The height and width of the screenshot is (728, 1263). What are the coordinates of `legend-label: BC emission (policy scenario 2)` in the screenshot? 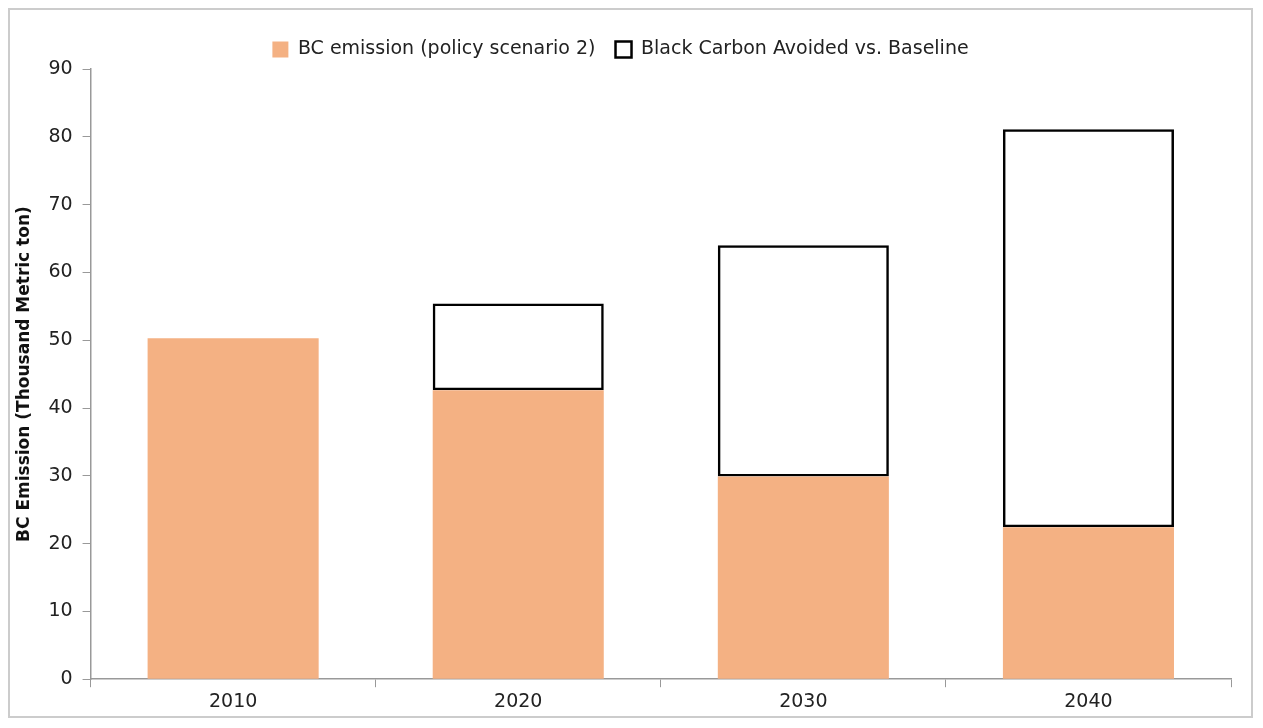 It's located at (446, 47).